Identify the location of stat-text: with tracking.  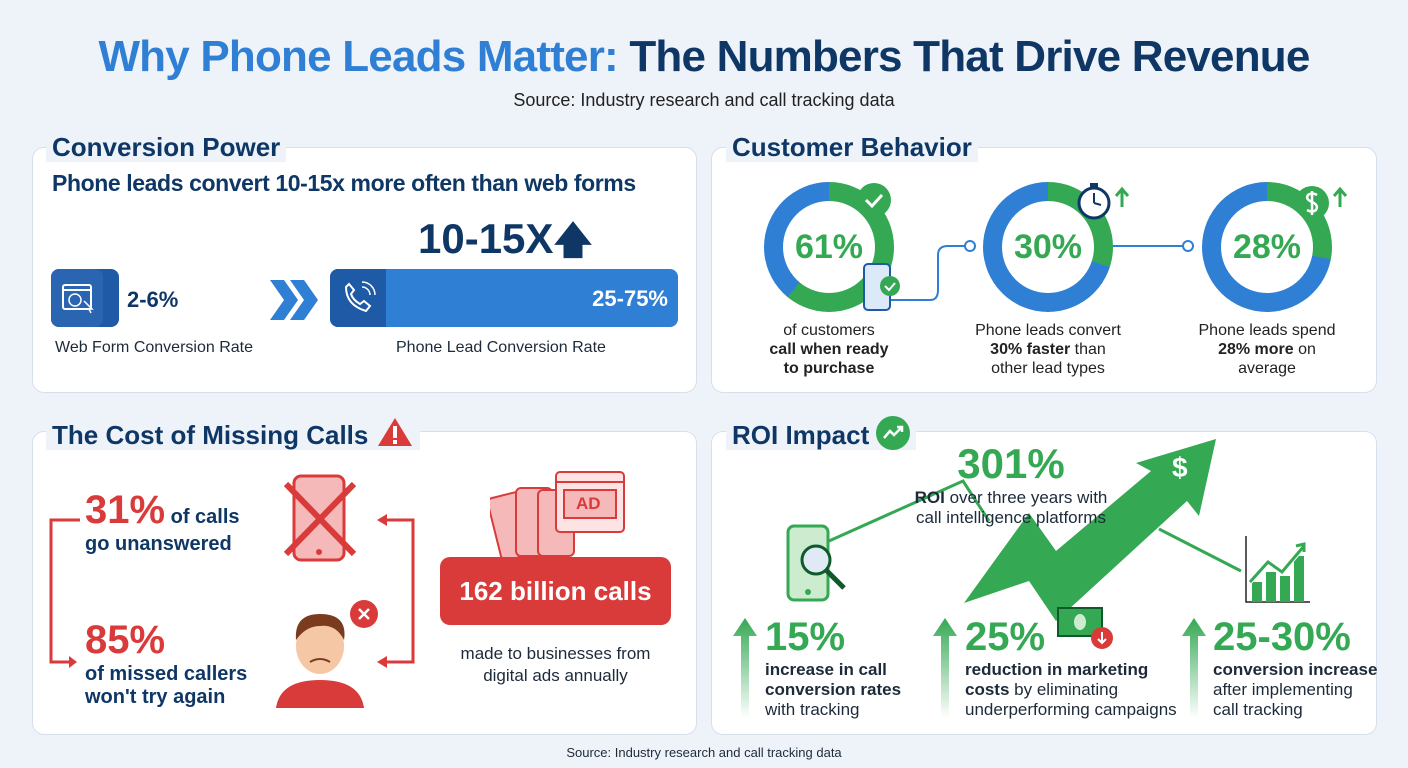
(812, 709).